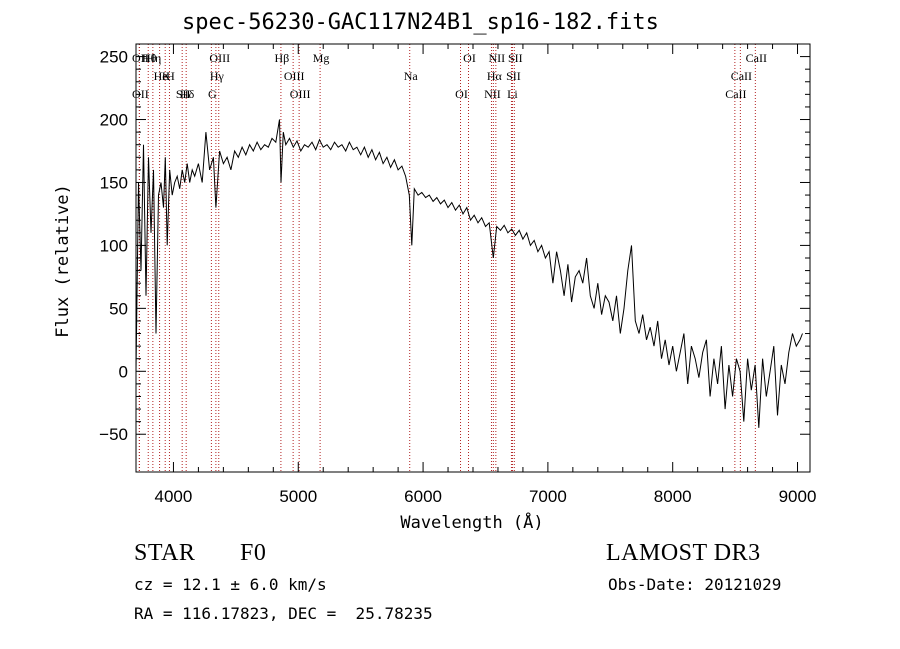  Describe the element at coordinates (212, 94) in the screenshot. I see `spectral-line-label: G` at that location.